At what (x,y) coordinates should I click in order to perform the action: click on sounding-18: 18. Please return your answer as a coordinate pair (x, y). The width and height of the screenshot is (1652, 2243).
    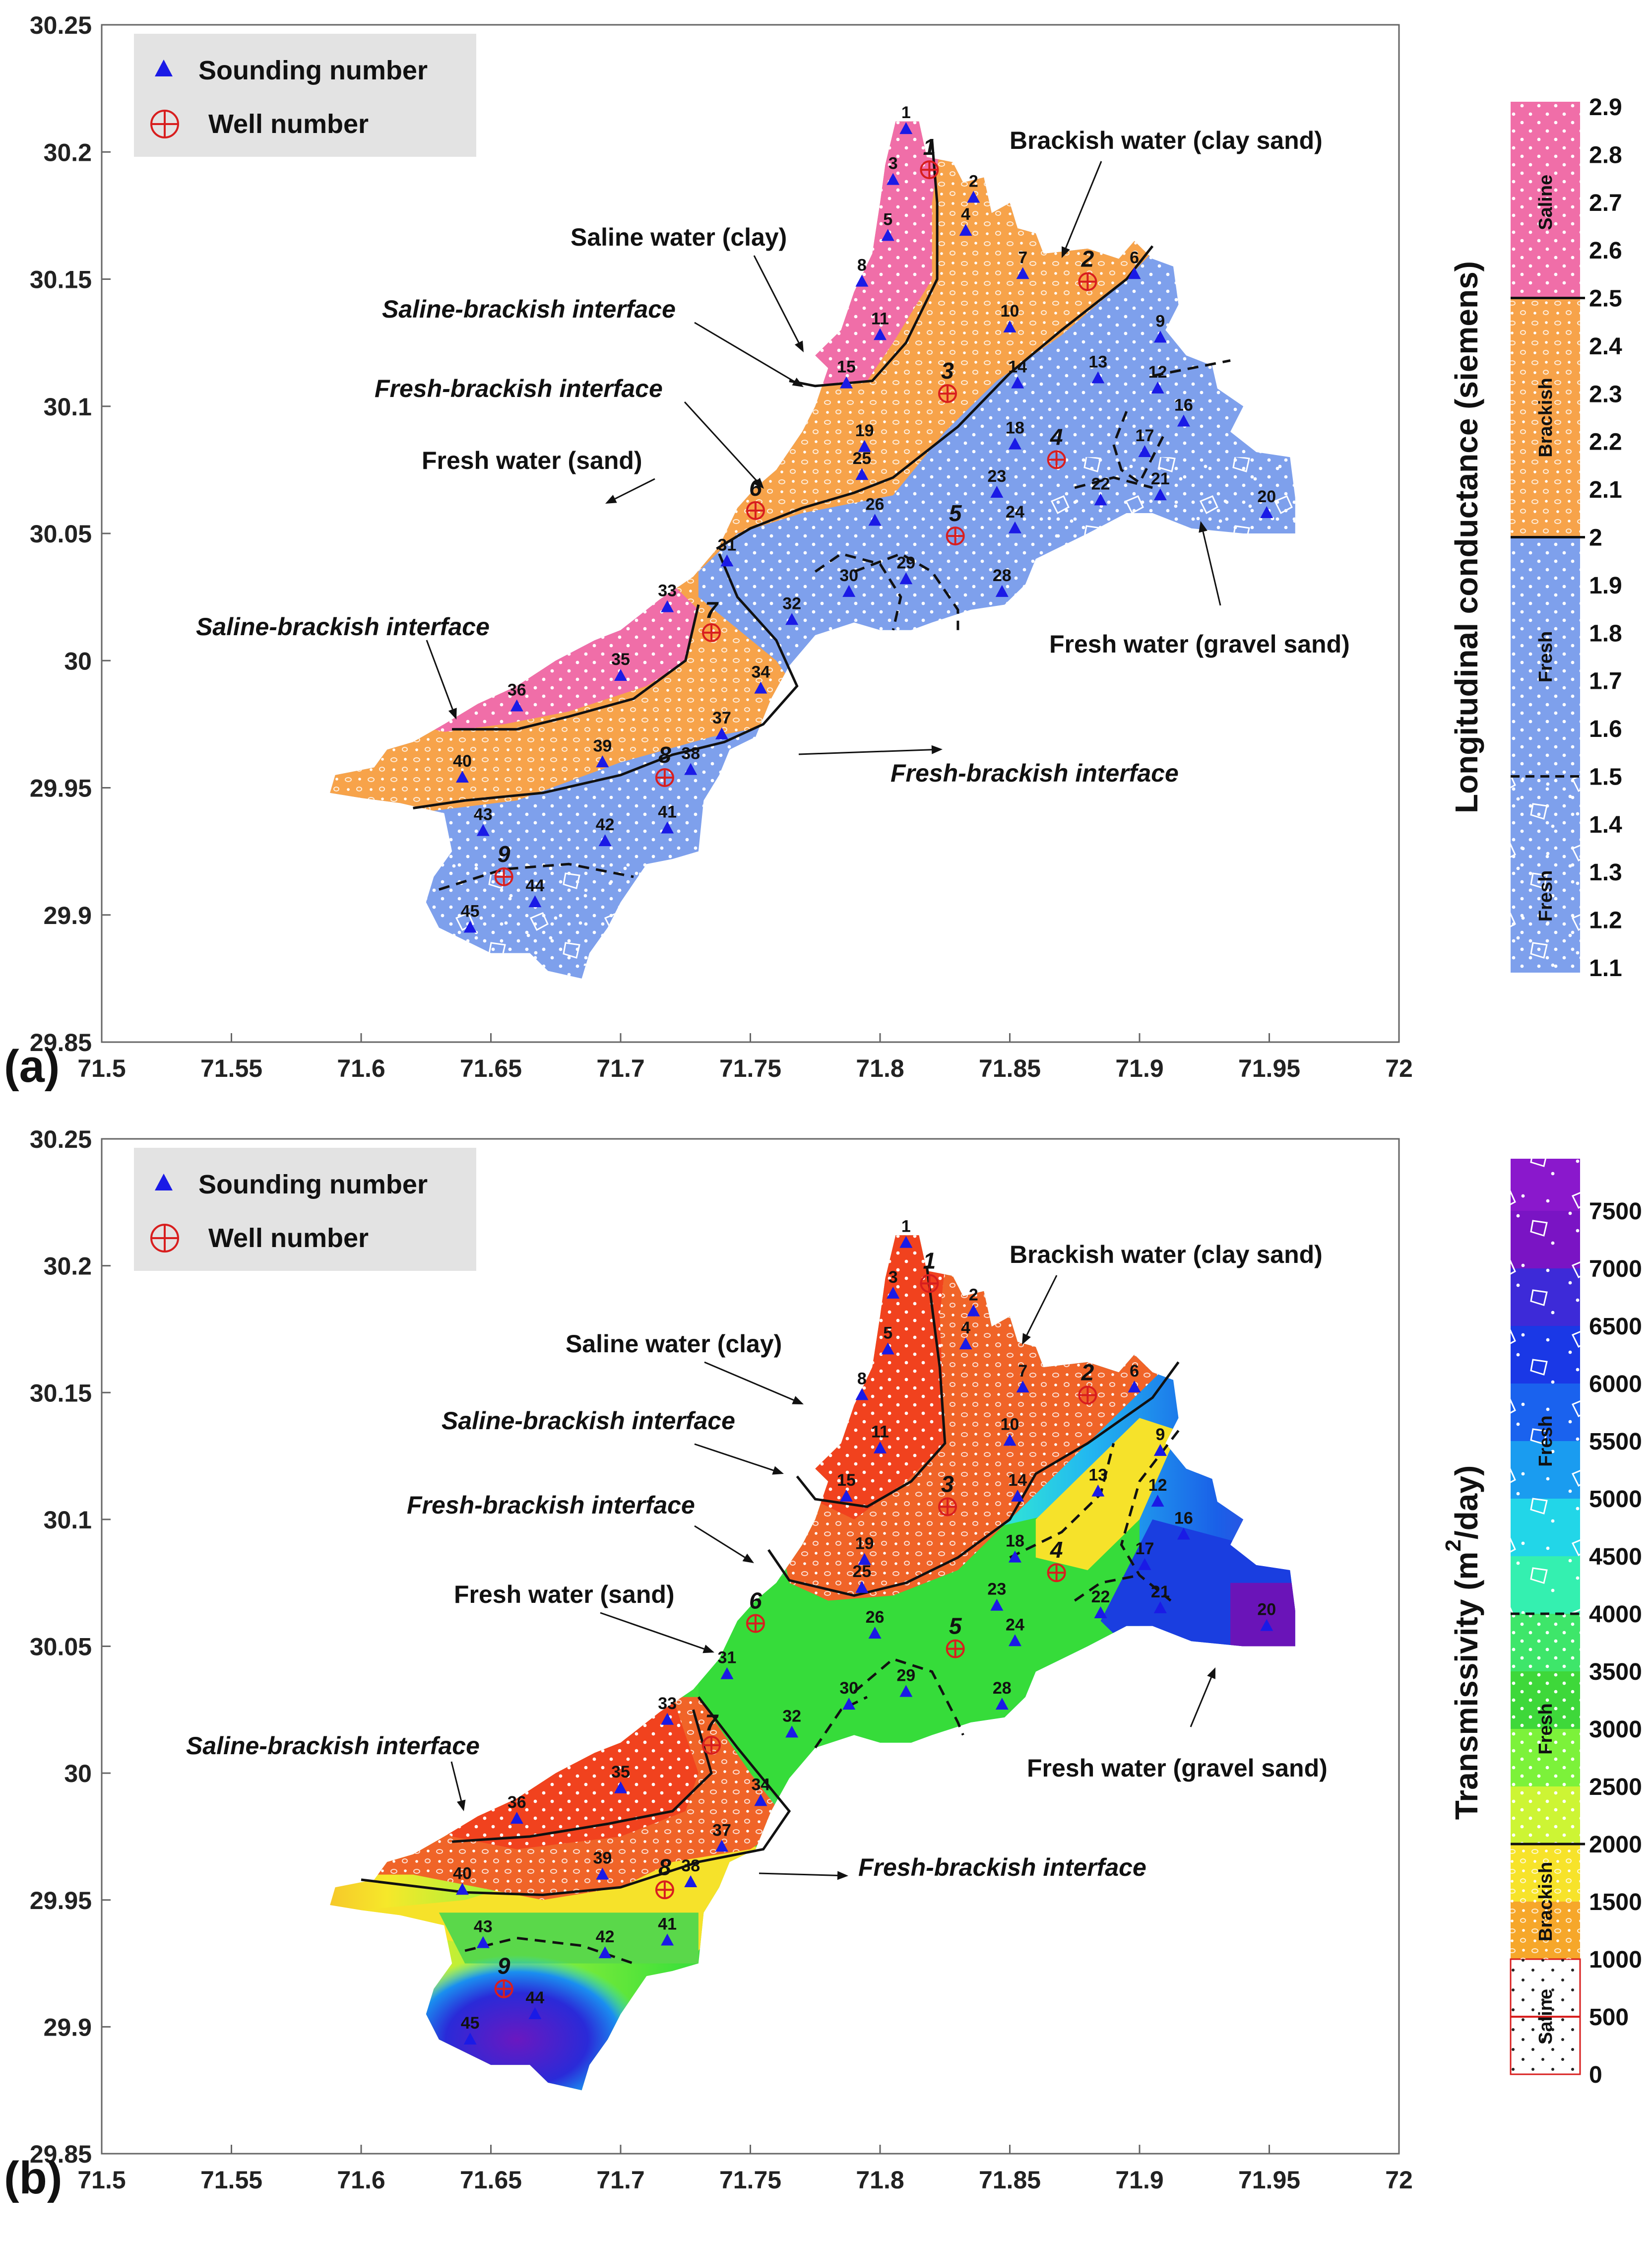
    Looking at the image, I should click on (1015, 1547).